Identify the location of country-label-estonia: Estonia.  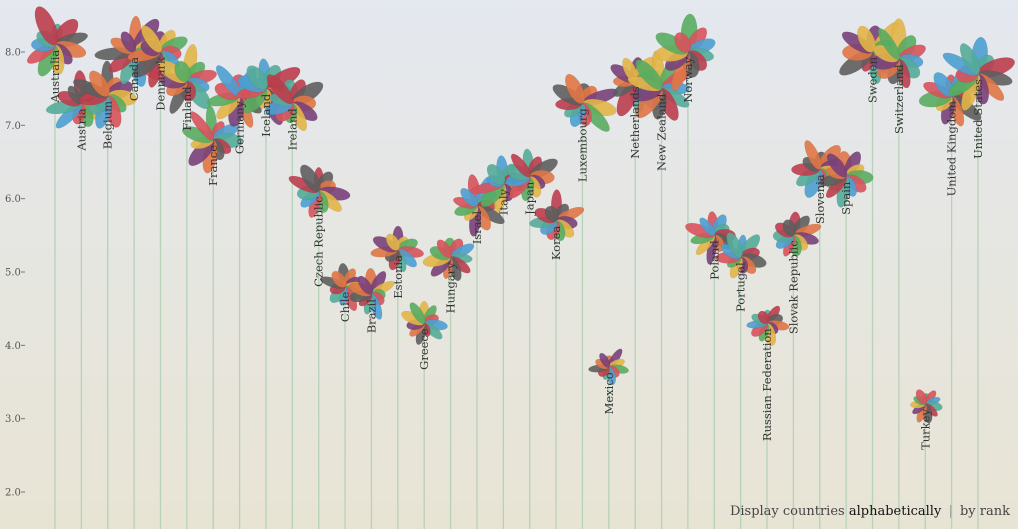
(398, 277).